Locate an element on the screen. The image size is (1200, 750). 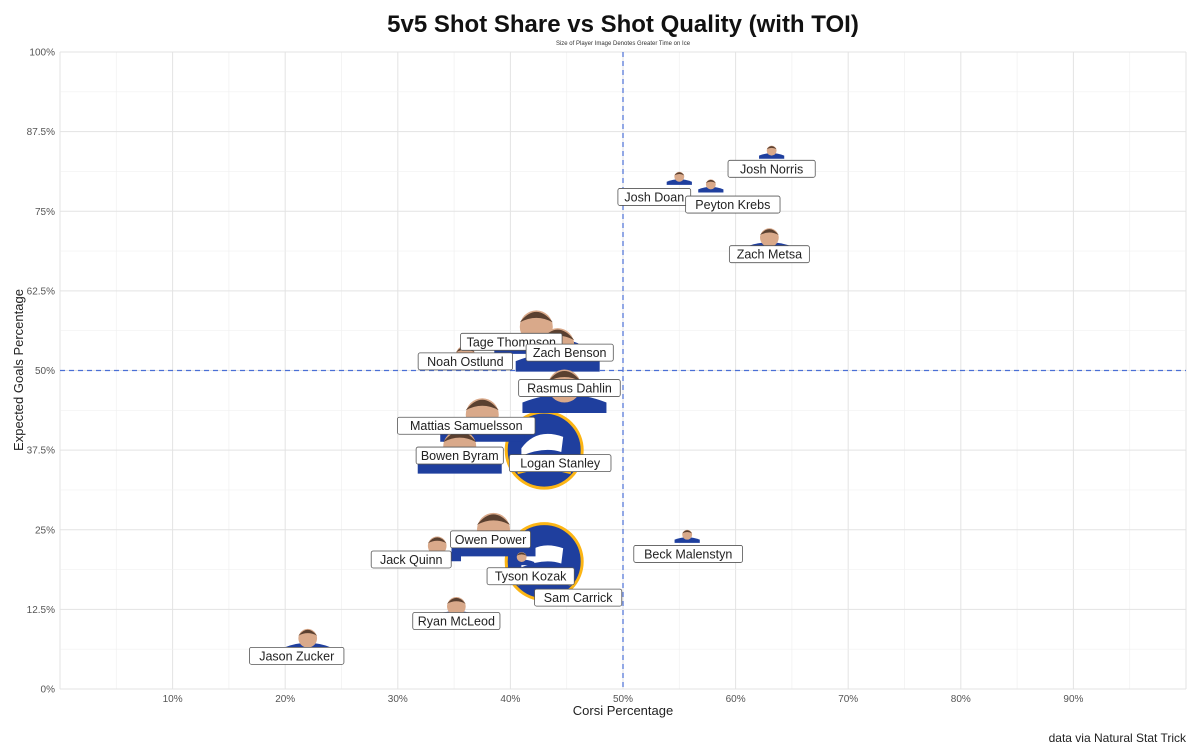
y-tick-label: 87.5% is located at coordinates (41, 132).